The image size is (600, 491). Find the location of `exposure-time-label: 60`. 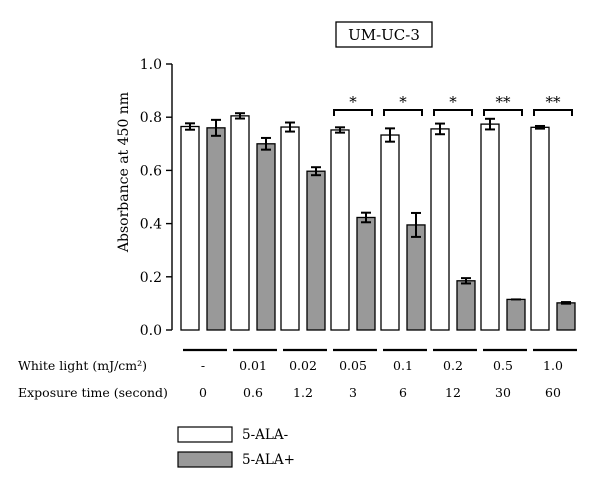

exposure-time-label: 60 is located at coordinates (553, 392).